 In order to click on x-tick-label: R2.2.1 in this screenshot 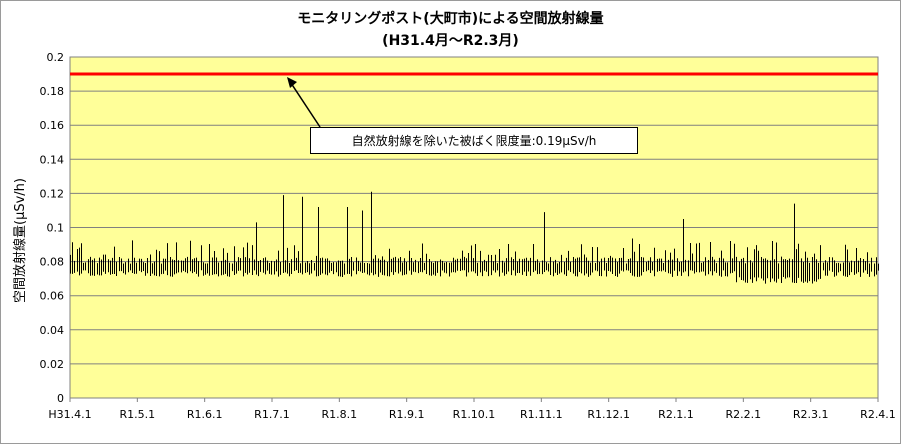, I will do `click(744, 414)`.